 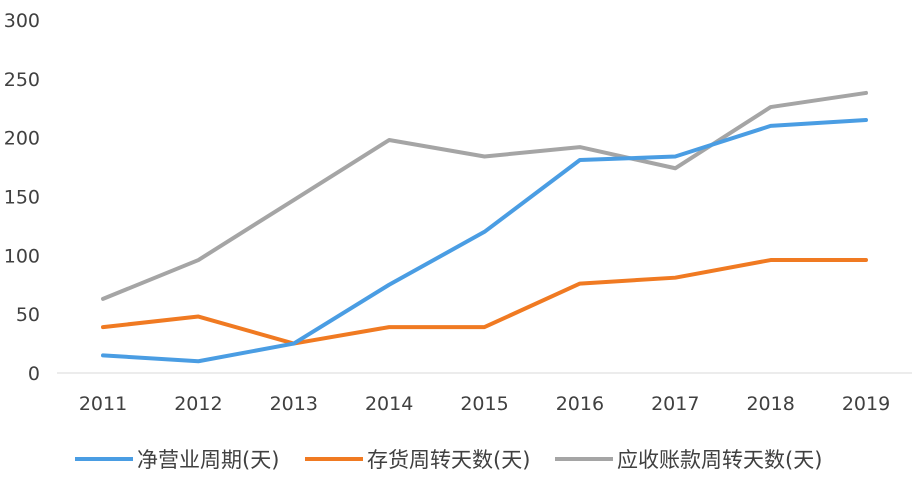 What do you see at coordinates (34, 374) in the screenshot?
I see `y-tick-label: 0` at bounding box center [34, 374].